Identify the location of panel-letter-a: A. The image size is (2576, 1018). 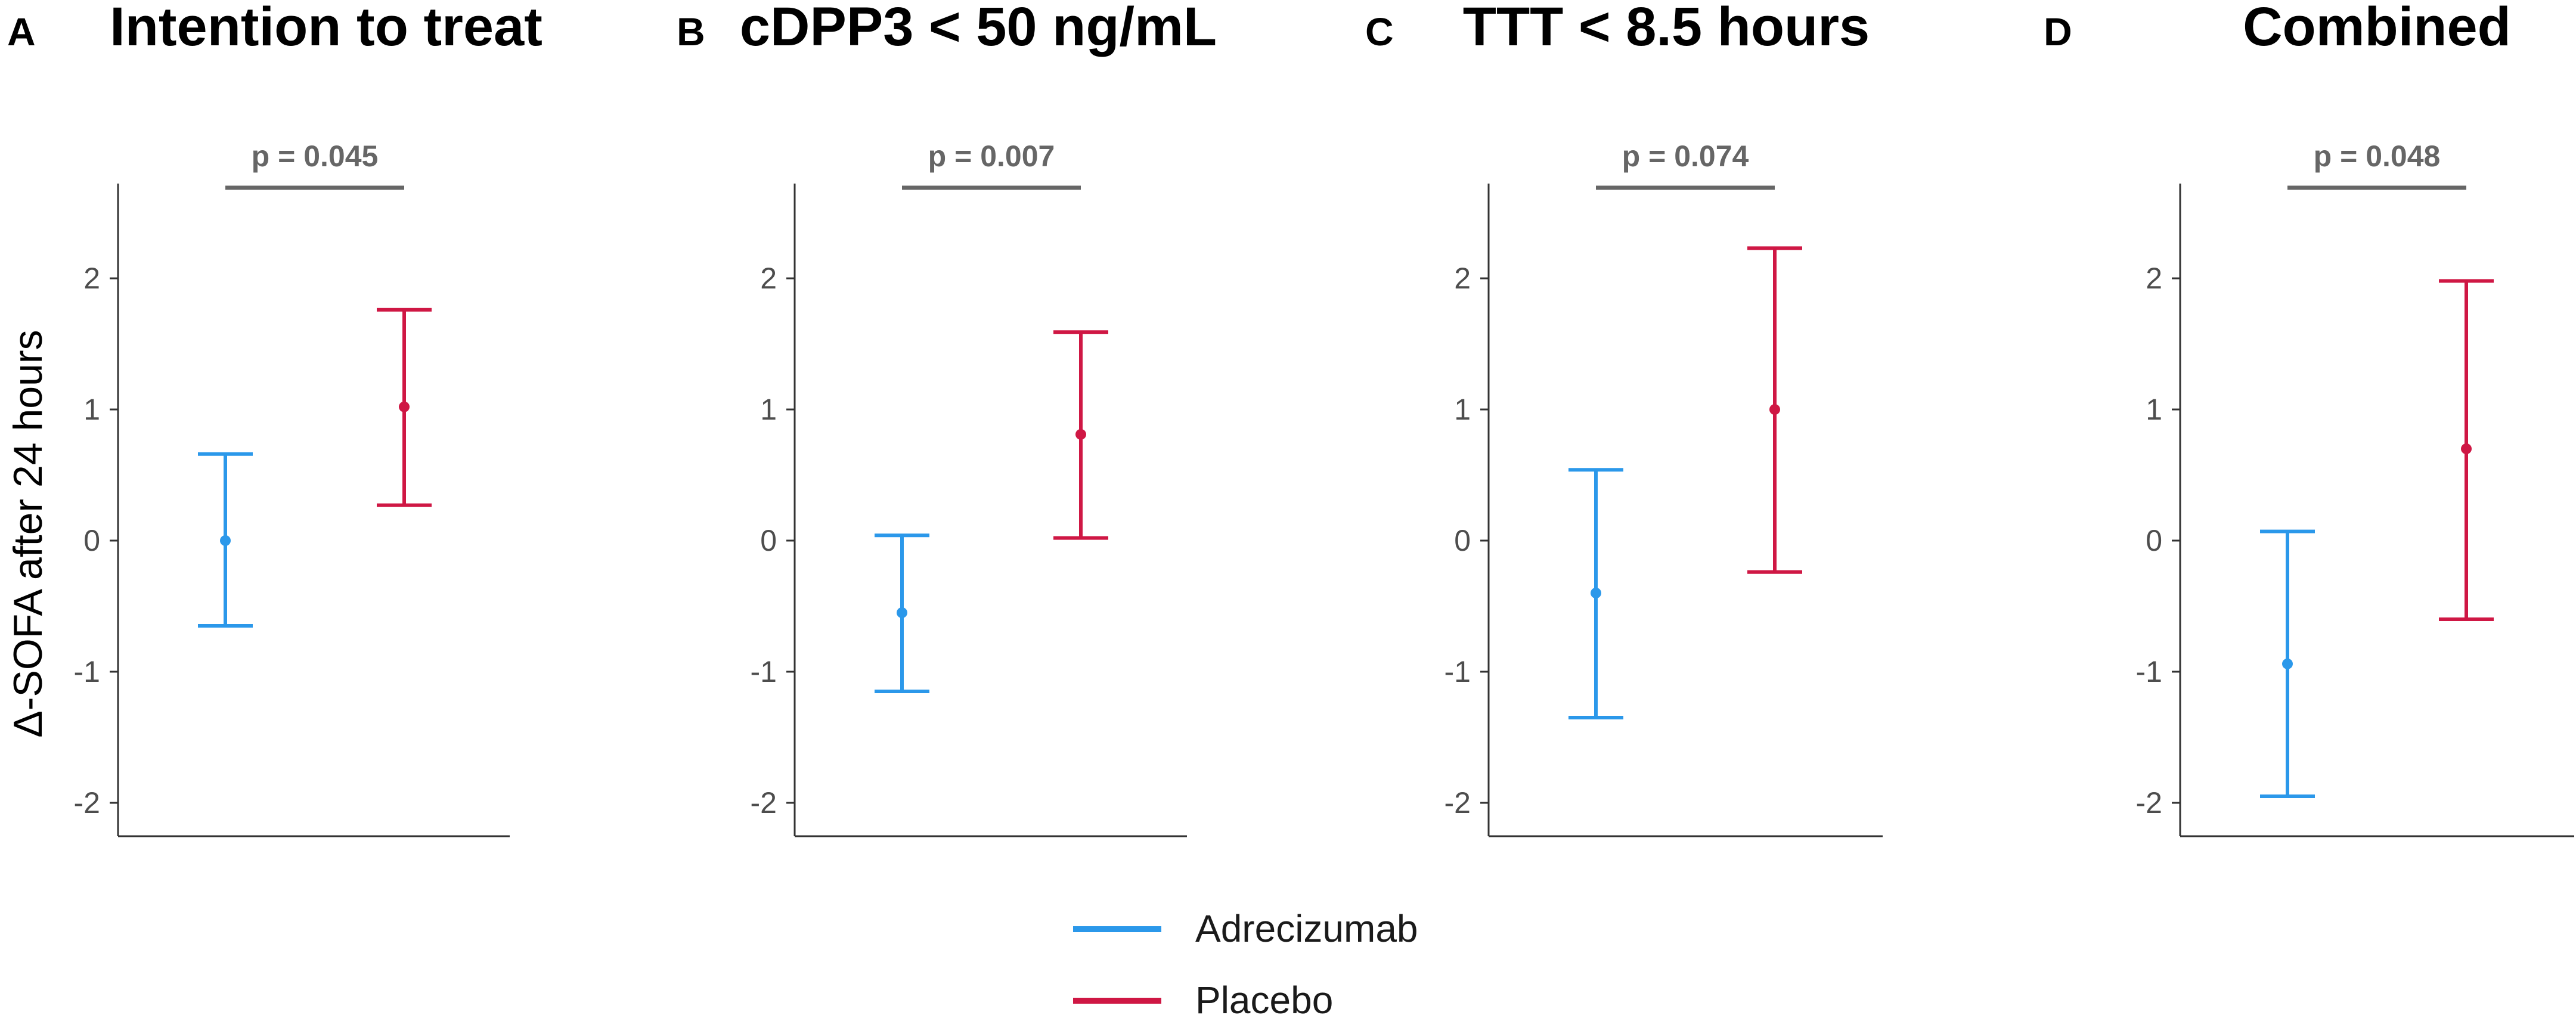
(21, 32).